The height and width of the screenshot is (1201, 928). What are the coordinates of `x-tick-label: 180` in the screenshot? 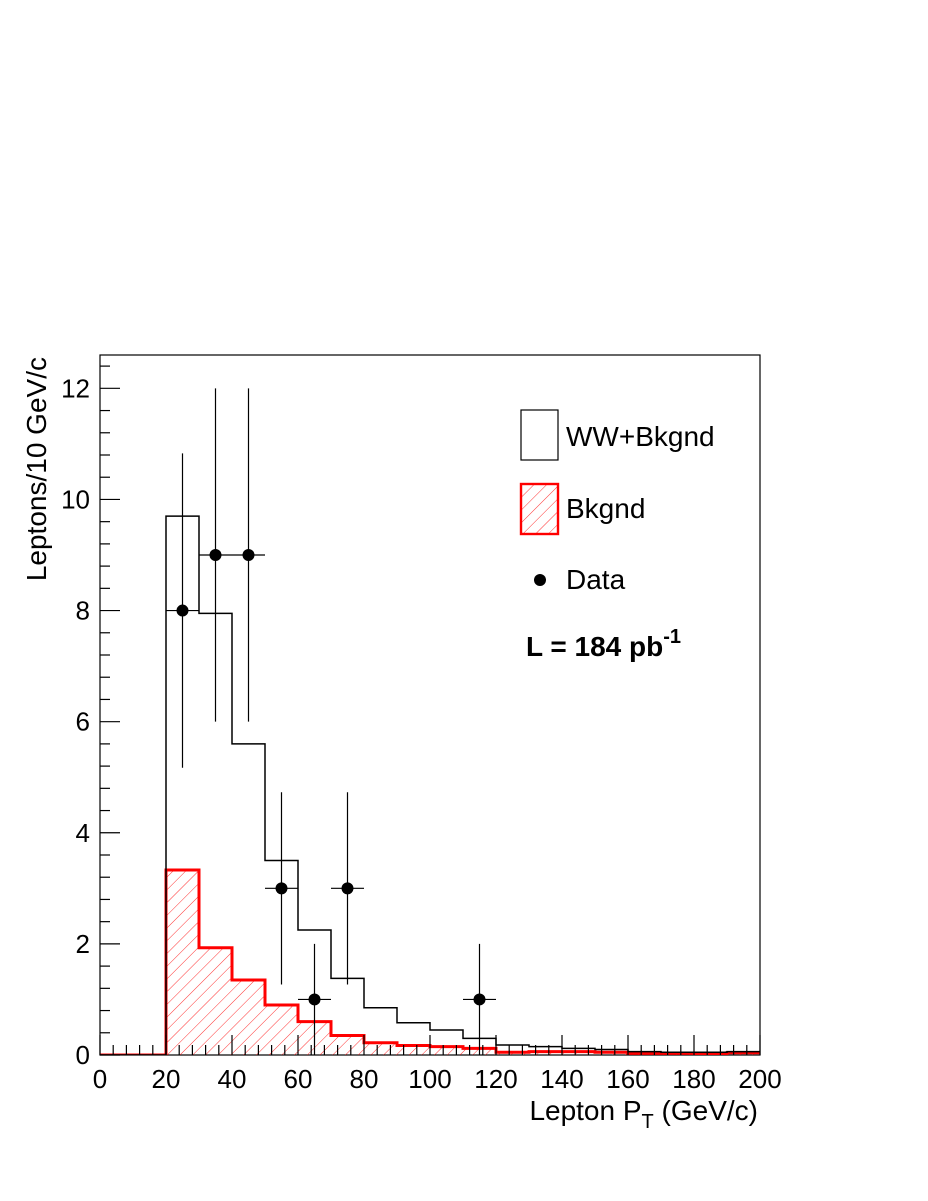 It's located at (693, 1079).